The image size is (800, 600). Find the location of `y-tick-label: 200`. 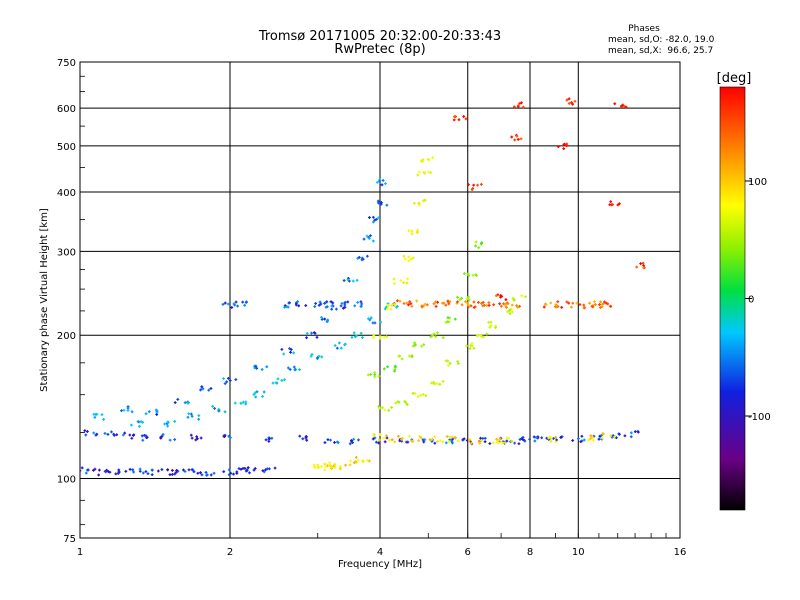

y-tick-label: 200 is located at coordinates (66, 336).